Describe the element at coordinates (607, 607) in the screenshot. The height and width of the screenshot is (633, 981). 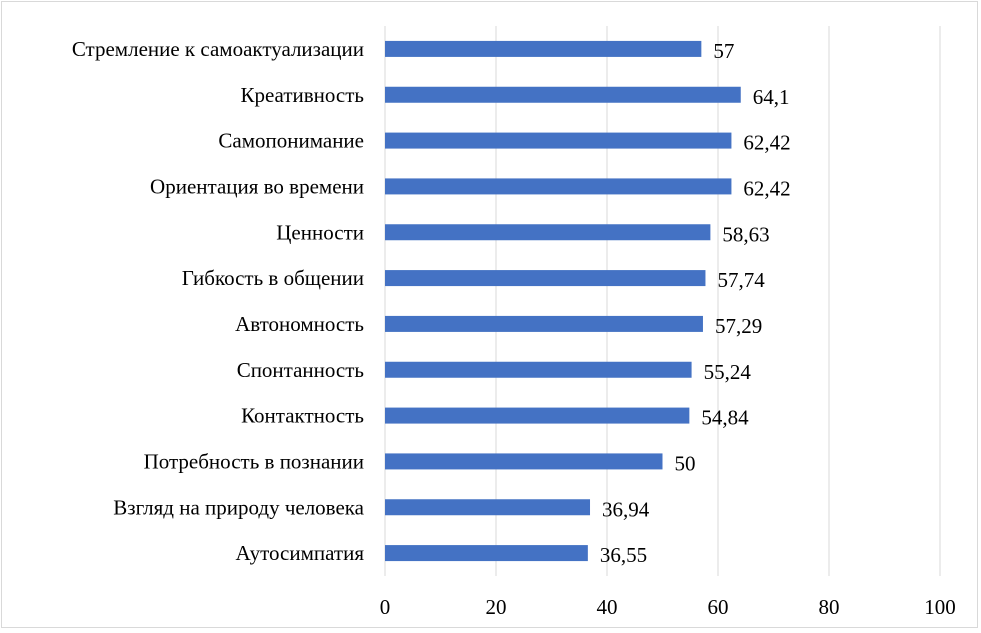
I see `x-tick-label: 40` at that location.